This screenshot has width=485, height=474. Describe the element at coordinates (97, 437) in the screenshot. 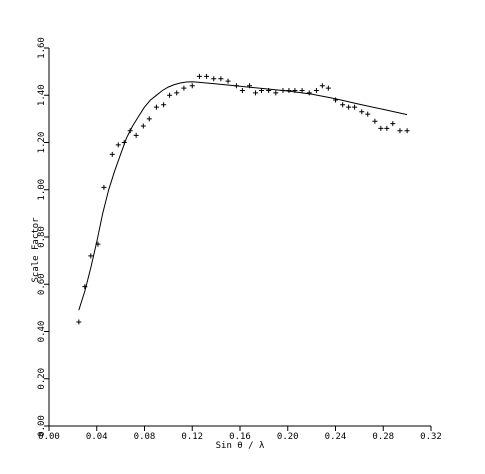

I see `x-tick-label: 0.04` at that location.